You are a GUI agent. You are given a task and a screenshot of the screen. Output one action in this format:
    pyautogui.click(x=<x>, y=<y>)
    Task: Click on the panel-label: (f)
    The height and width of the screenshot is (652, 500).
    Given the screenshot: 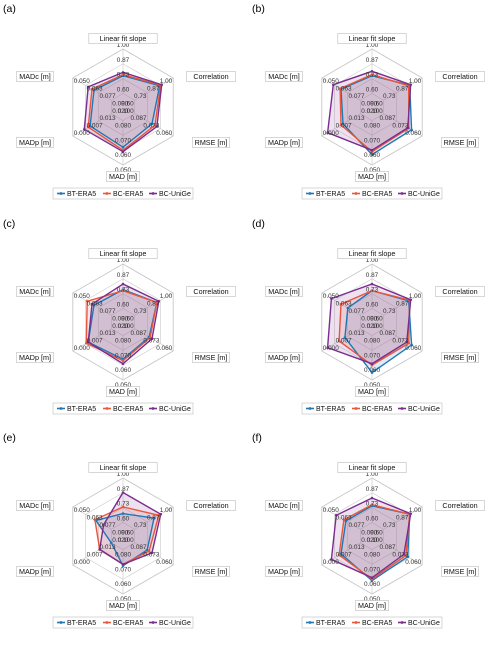 What is the action you would take?
    pyautogui.click(x=257, y=438)
    